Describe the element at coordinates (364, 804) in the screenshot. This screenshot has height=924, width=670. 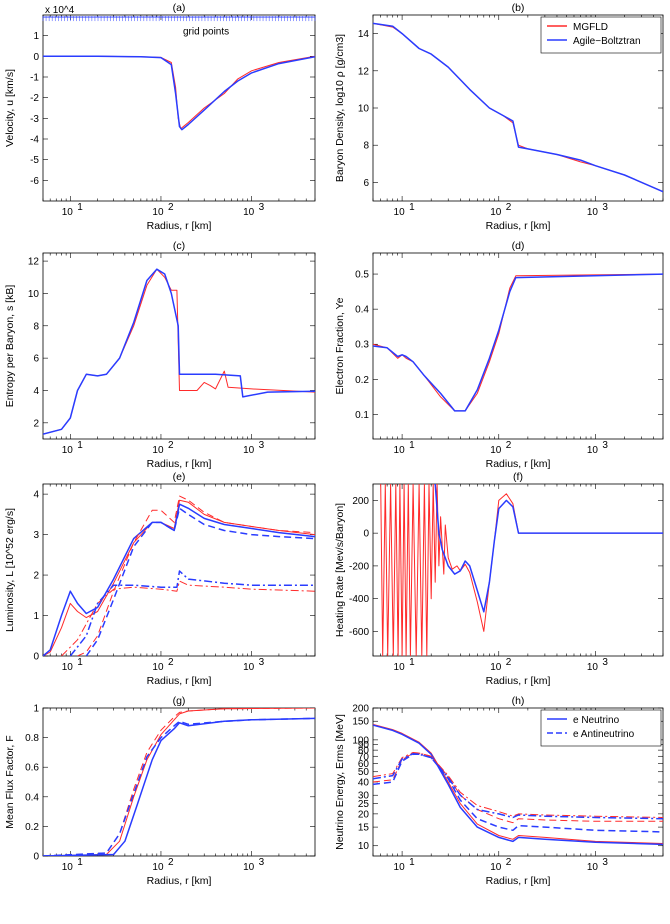
I see `y-tick-label: 25` at that location.